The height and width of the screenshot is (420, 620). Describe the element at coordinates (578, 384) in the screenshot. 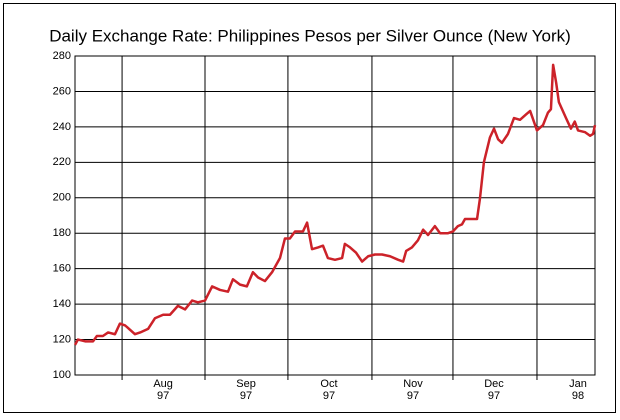

I see `x-tick-label: Jan` at that location.